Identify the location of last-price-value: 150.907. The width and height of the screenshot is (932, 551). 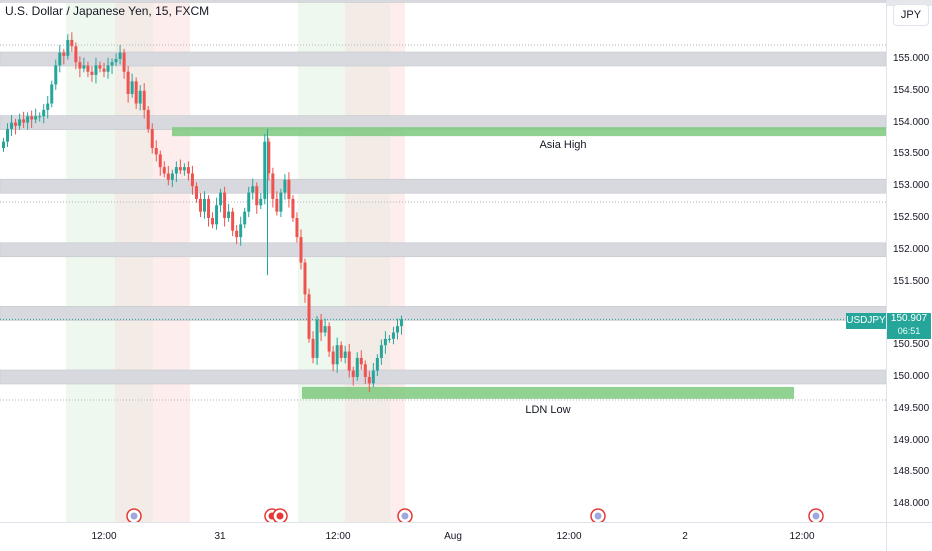
(909, 318).